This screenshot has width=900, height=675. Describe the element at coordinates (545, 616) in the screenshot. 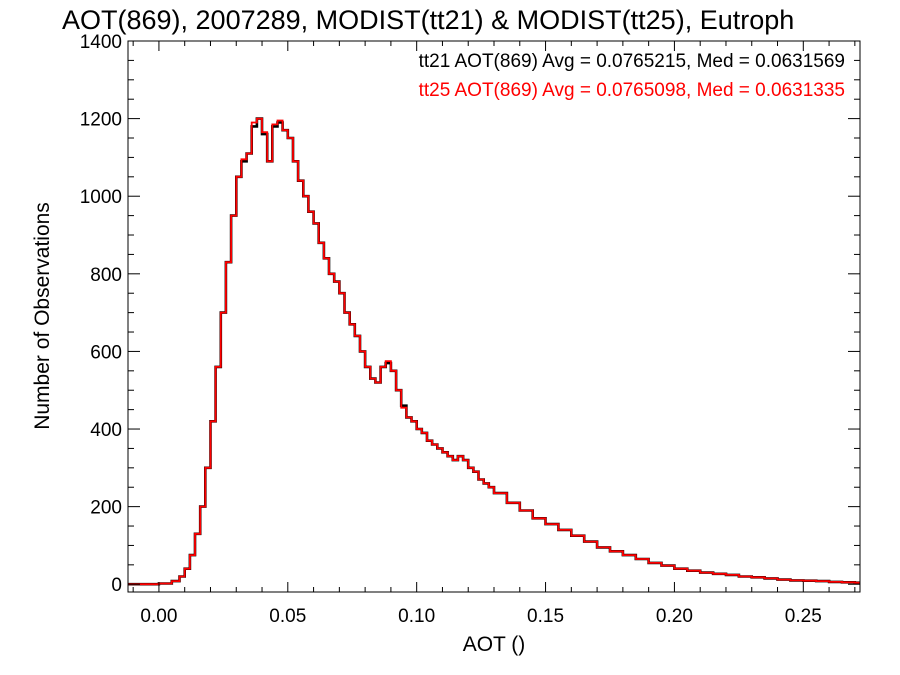

I see `x-tick-label: 0.15` at that location.